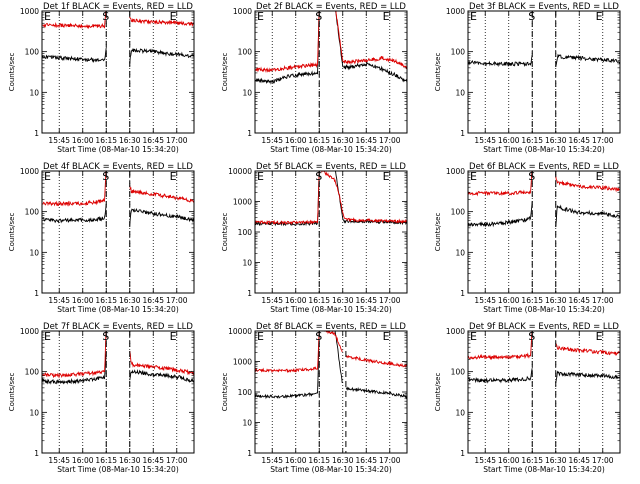 The height and width of the screenshot is (484, 640). Describe the element at coordinates (544, 327) in the screenshot. I see `plot-title: Det 9f BLACK = Events, RED = LLD` at that location.